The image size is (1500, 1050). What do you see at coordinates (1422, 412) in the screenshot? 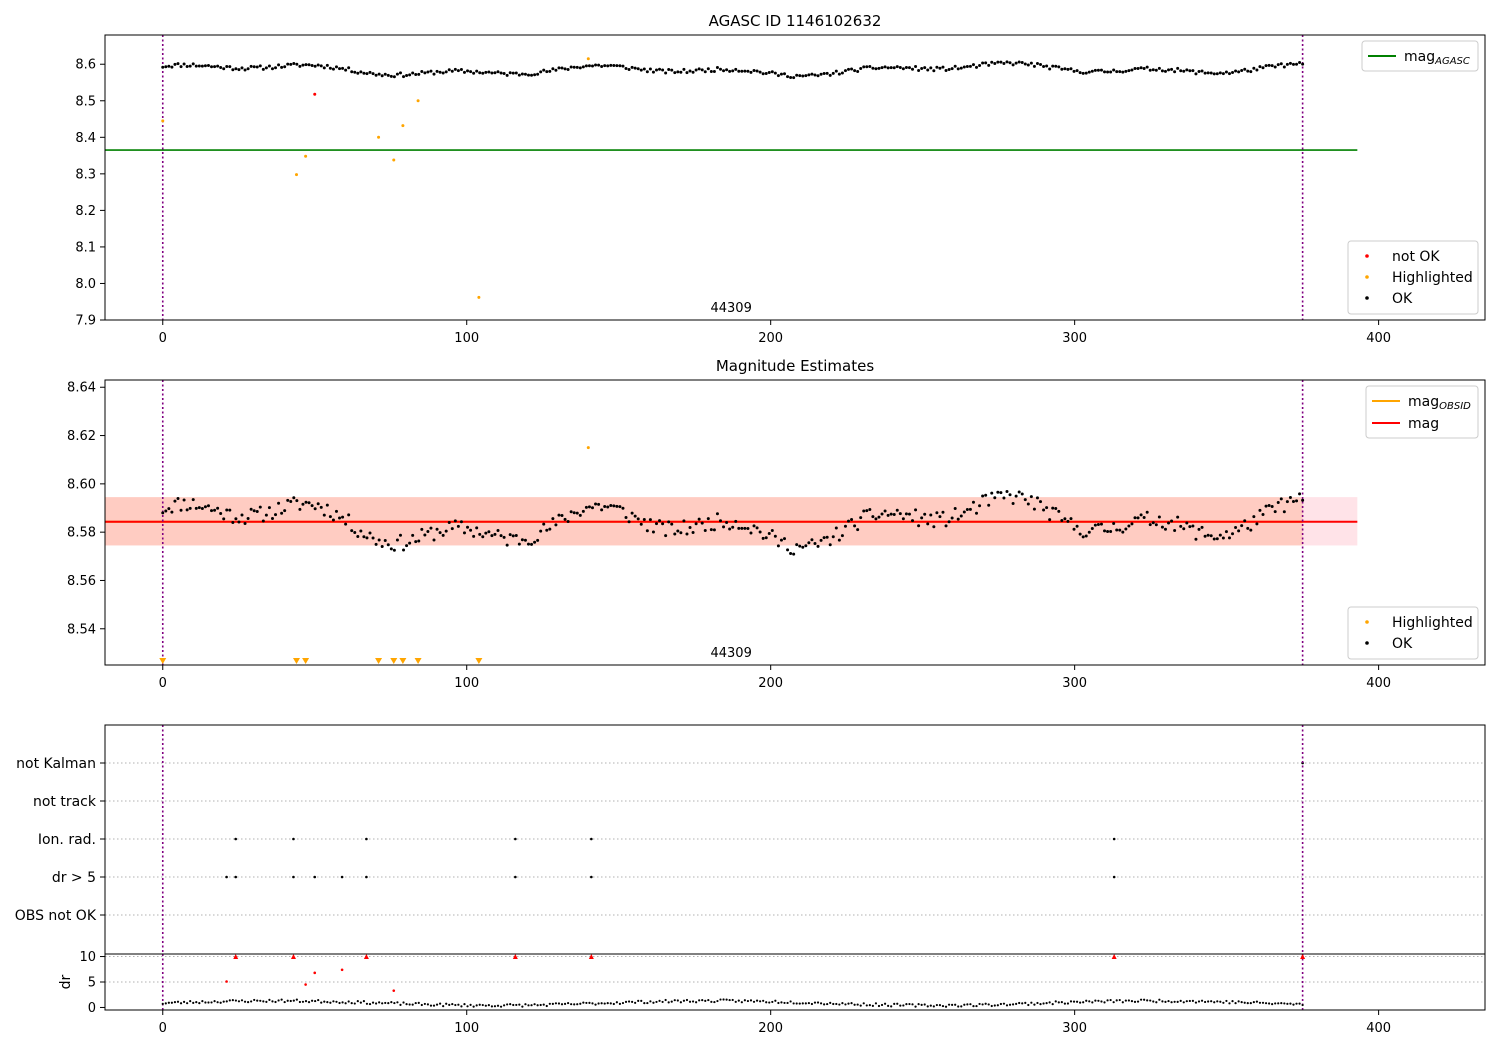
I see `panel-estimates-legend-box` at bounding box center [1422, 412].